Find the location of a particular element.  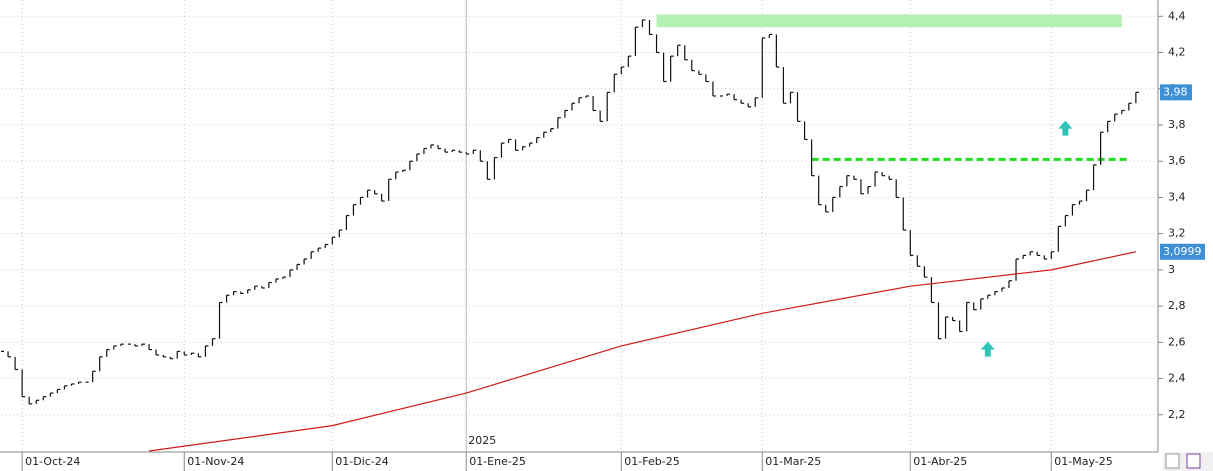

zoom-button is located at coordinates (1172, 461).